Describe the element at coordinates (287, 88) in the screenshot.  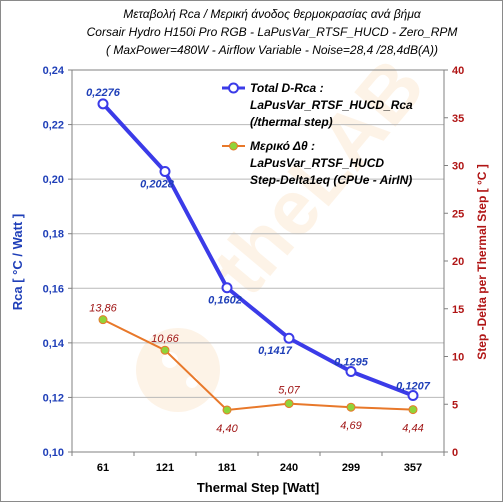
I see `legend-label-rca-line-1: Total D-Rca :` at that location.